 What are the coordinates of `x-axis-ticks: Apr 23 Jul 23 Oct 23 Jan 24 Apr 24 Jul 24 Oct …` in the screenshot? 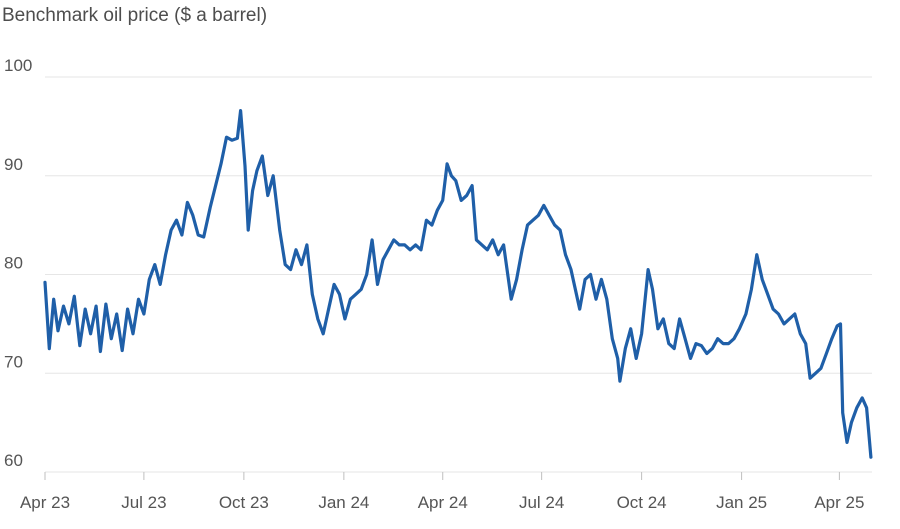 It's located at (442, 492).